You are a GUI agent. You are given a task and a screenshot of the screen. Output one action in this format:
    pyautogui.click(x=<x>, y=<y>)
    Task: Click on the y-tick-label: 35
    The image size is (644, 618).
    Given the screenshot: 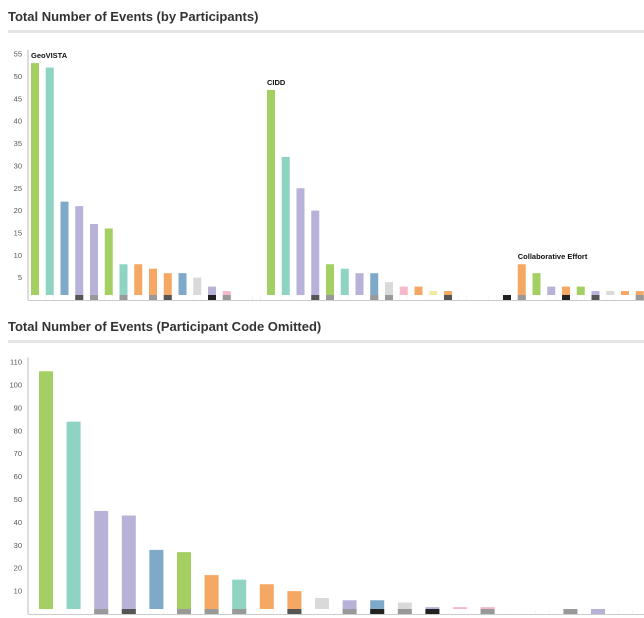 What is the action you would take?
    pyautogui.click(x=18, y=143)
    